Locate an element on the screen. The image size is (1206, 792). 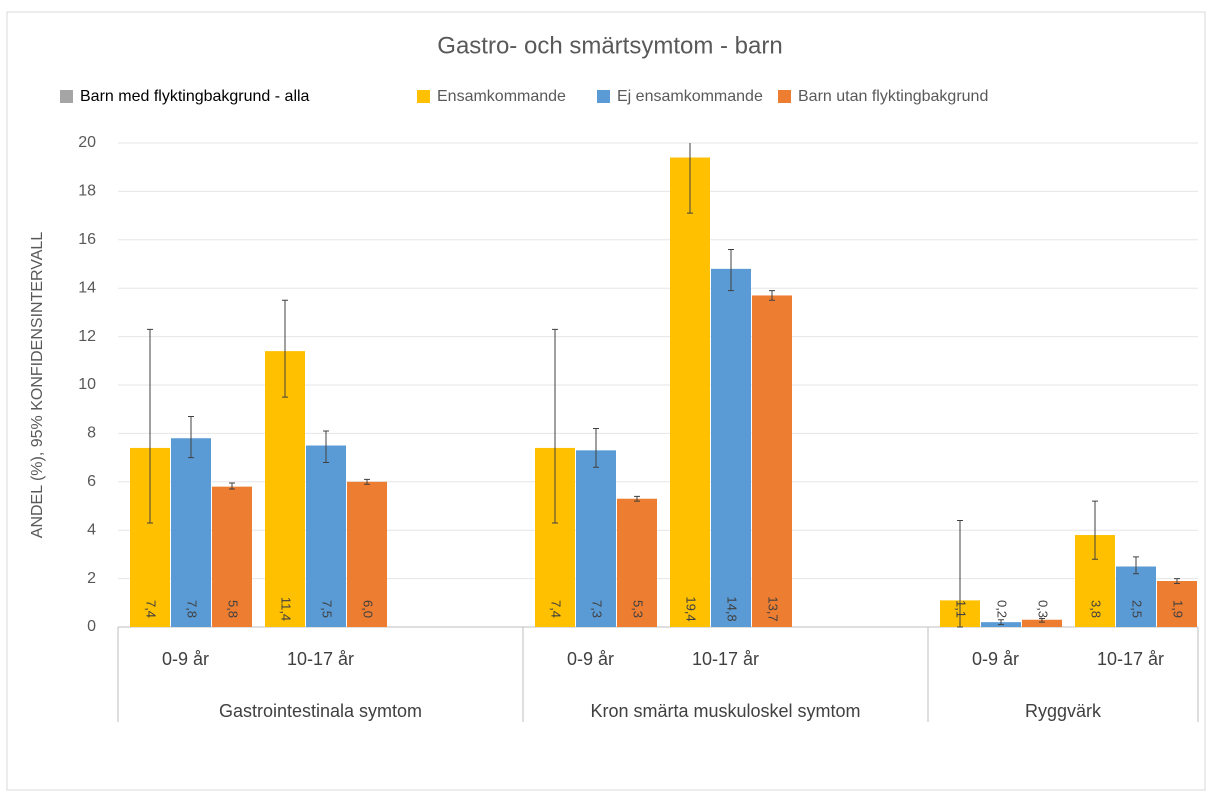
legend-label: Ensamkommande is located at coordinates (501, 96).